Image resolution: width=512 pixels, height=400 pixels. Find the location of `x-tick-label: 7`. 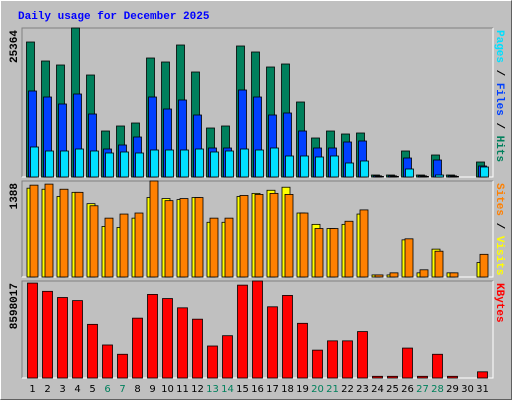

x-tick-label: 7 is located at coordinates (122, 389).